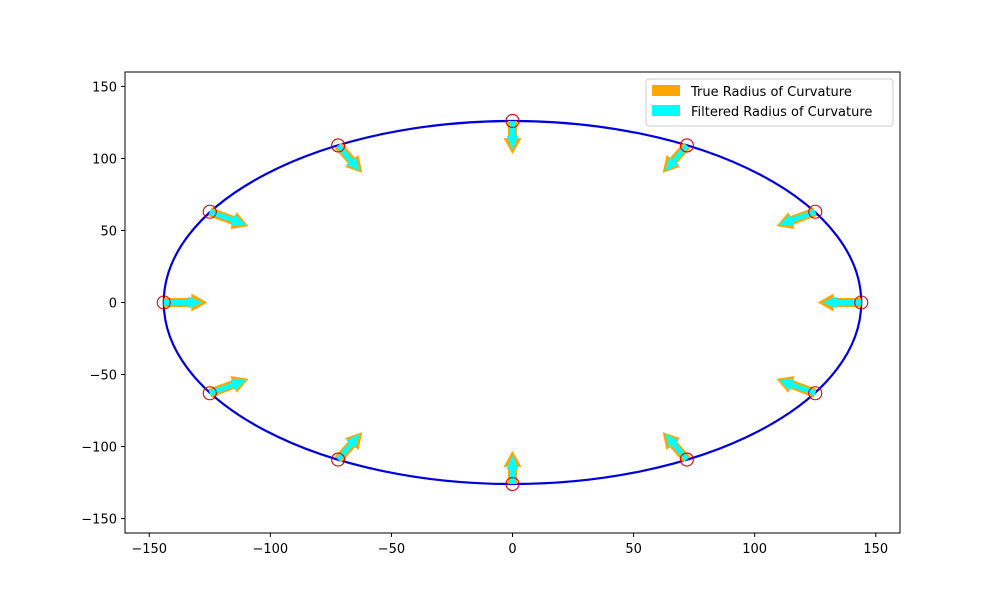 The width and height of the screenshot is (1000, 600). What do you see at coordinates (391, 549) in the screenshot?
I see `x-tick-label-2: −50` at bounding box center [391, 549].